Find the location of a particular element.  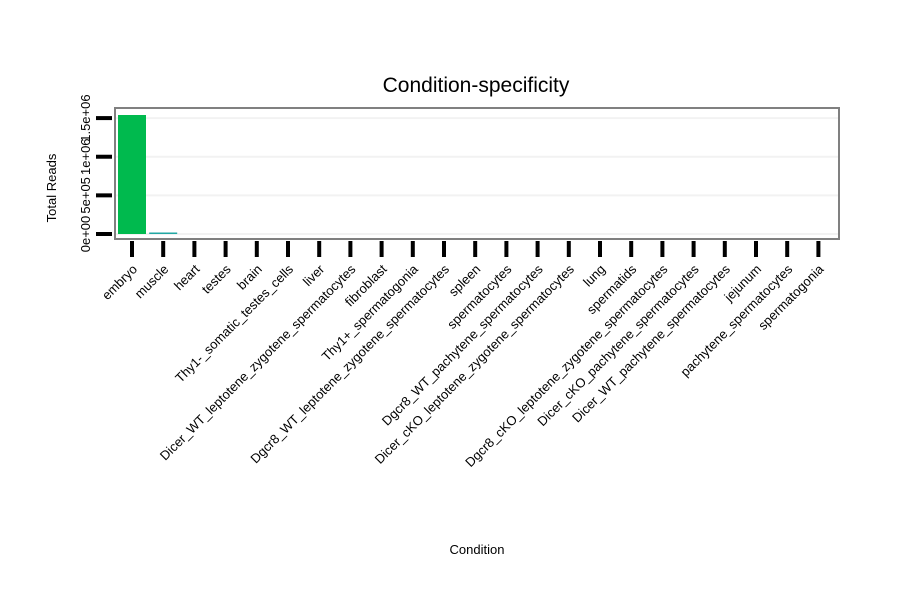

x-tick-label: heart is located at coordinates (187, 277).